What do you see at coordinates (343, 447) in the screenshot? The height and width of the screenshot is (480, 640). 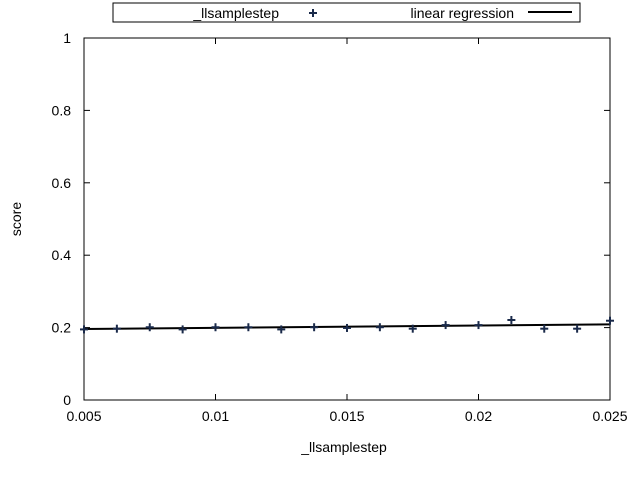 I see `x-axis-label: _llsamplestep` at bounding box center [343, 447].